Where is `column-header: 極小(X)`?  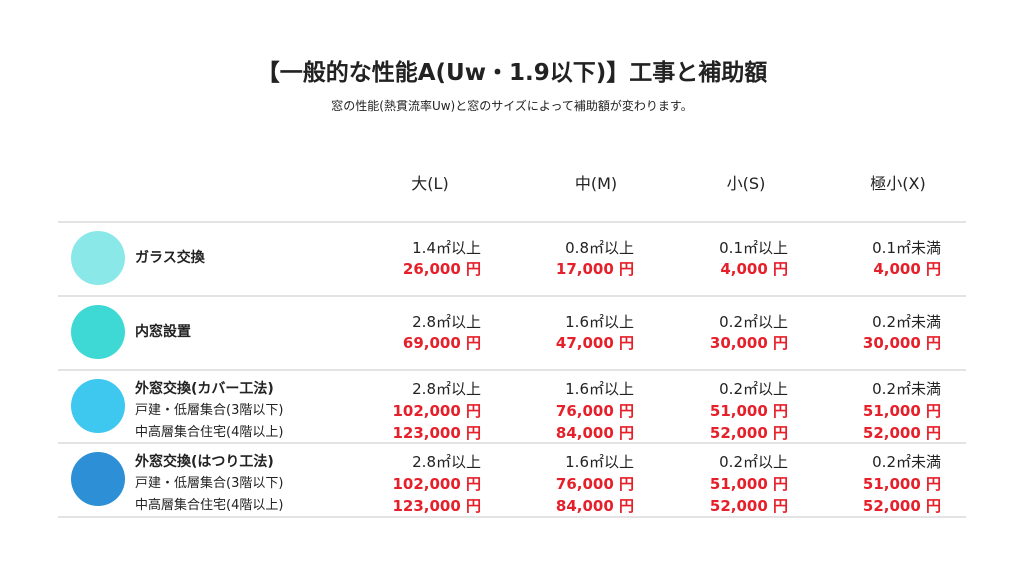
column-header: 極小(X) is located at coordinates (898, 183).